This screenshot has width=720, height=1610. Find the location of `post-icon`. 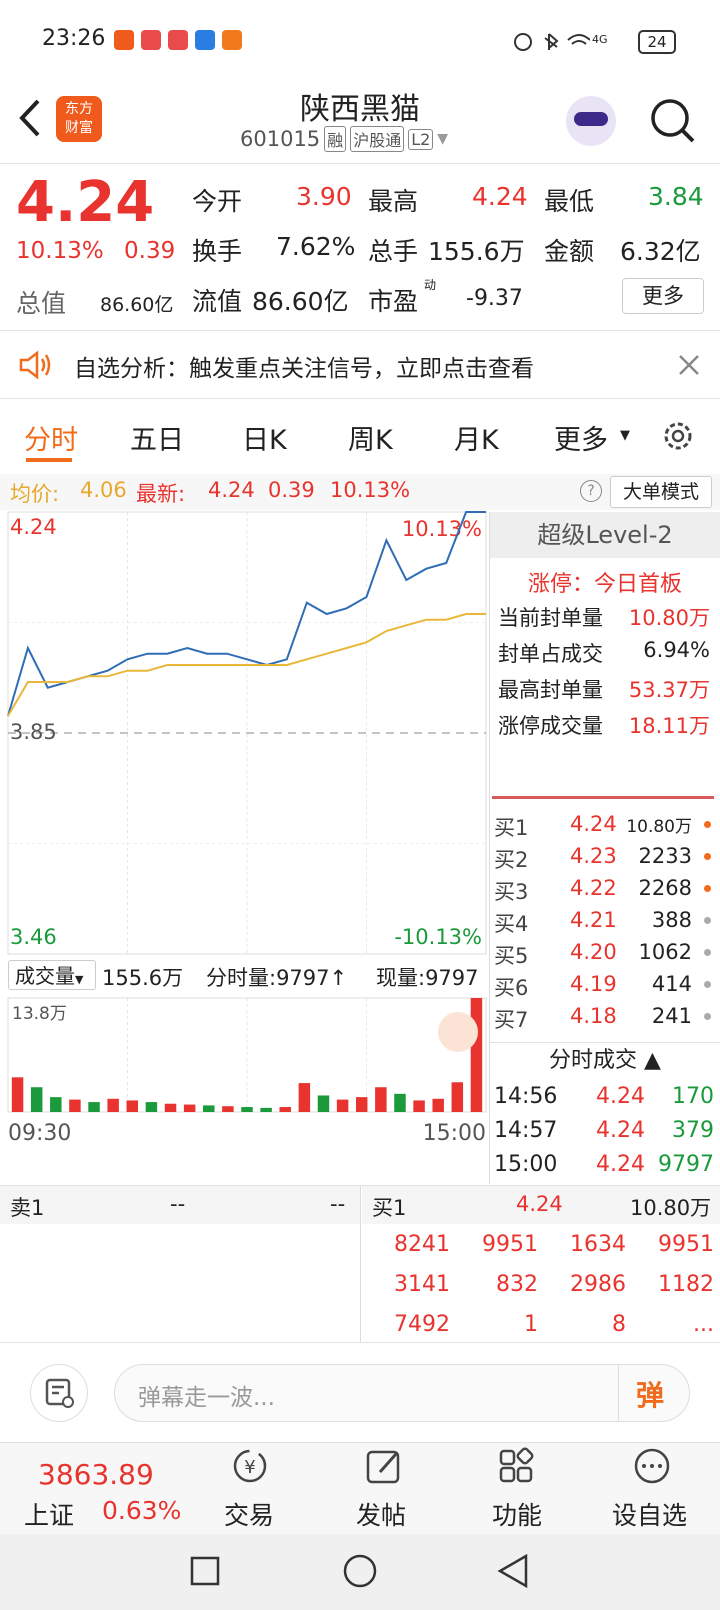

post-icon is located at coordinates (383, 1467).